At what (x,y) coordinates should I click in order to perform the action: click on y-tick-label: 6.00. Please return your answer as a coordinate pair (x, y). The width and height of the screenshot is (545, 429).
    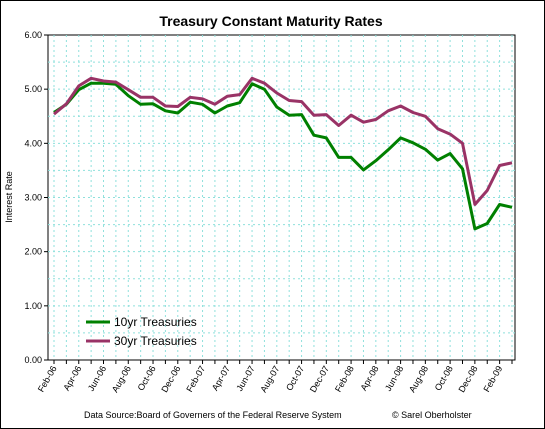
    Looking at the image, I should click on (33, 35).